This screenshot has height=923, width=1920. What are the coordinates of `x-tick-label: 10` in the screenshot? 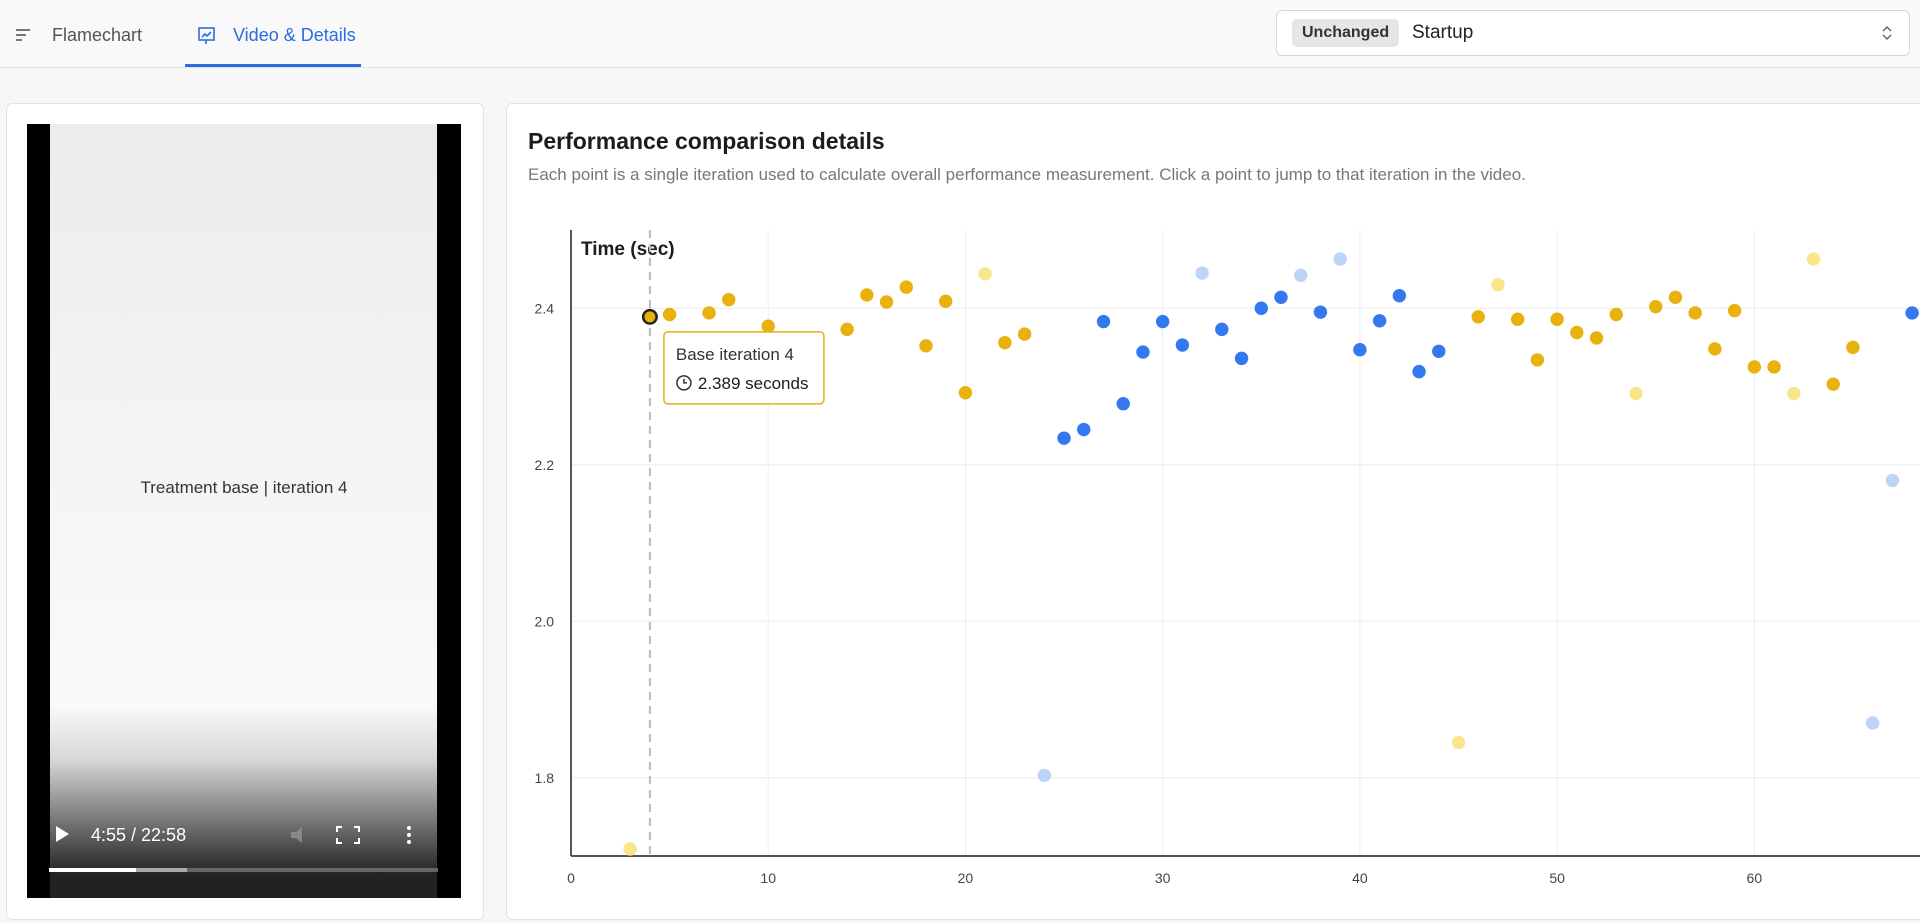 It's located at (768, 878).